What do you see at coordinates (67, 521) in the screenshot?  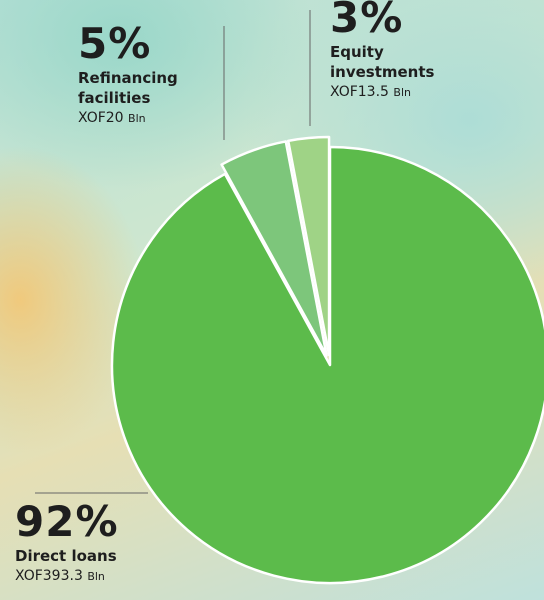 I see `percent-text: 92%` at bounding box center [67, 521].